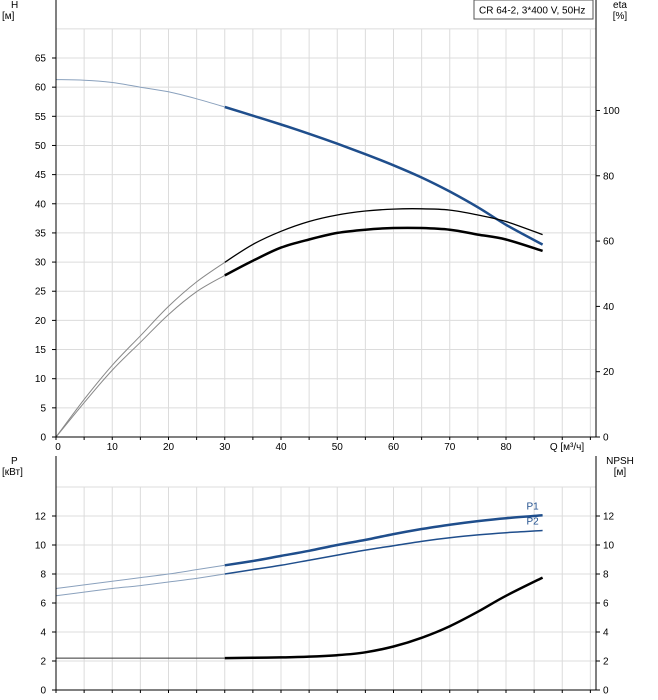  What do you see at coordinates (606, 662) in the screenshot?
I see `right-tick-label: 2` at bounding box center [606, 662].